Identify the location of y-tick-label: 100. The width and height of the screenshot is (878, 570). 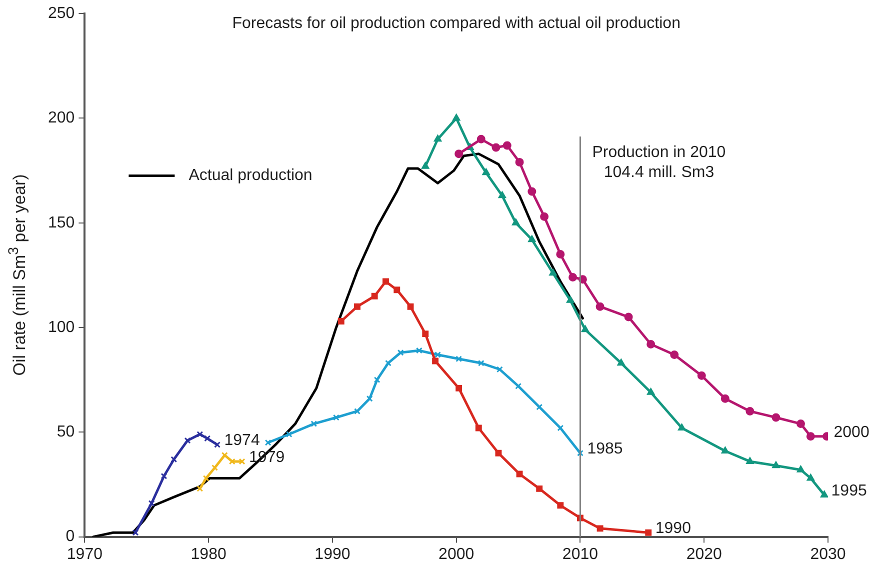
(61, 327).